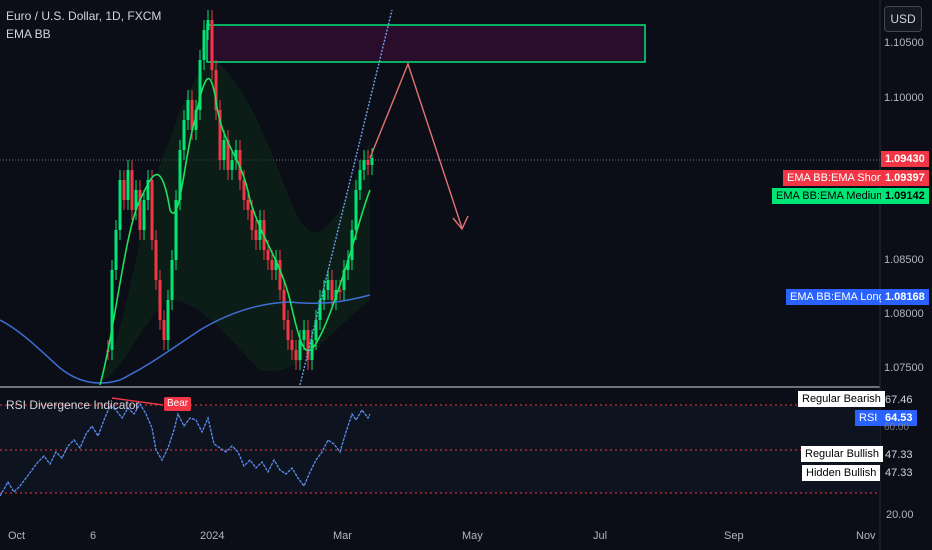 This screenshot has height=550, width=932. What do you see at coordinates (185, 449) in the screenshot?
I see `rsi-line` at bounding box center [185, 449].